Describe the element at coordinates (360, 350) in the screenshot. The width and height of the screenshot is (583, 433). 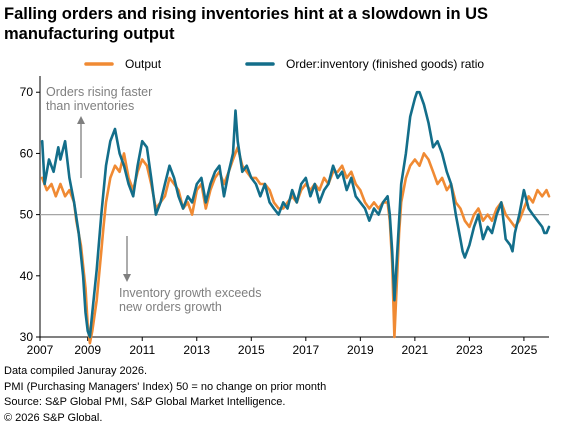
I see `x-tick-label-2019: 2019` at that location.